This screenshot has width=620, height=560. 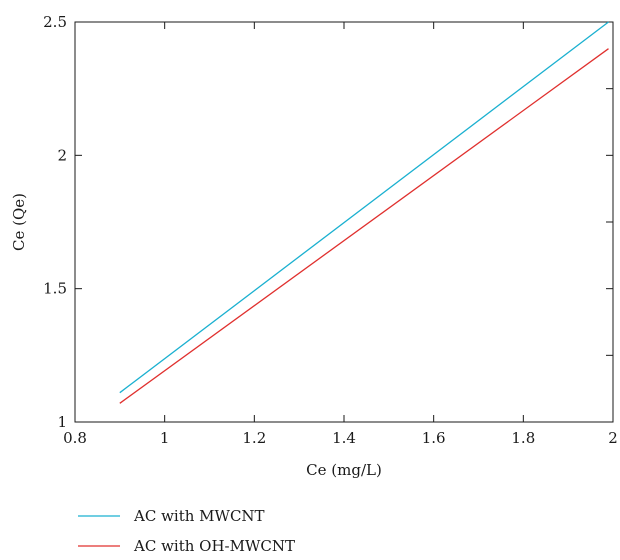 What do you see at coordinates (344, 470) in the screenshot?
I see `x-axis-title: Ce (mg/L)` at bounding box center [344, 470].